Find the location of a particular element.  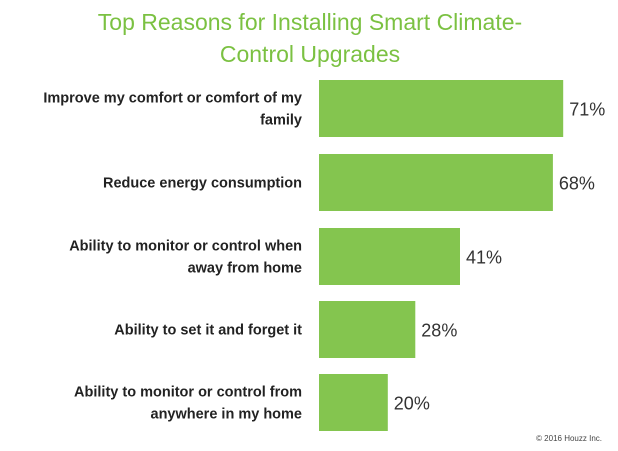

value-label-3: 41% is located at coordinates (484, 258).